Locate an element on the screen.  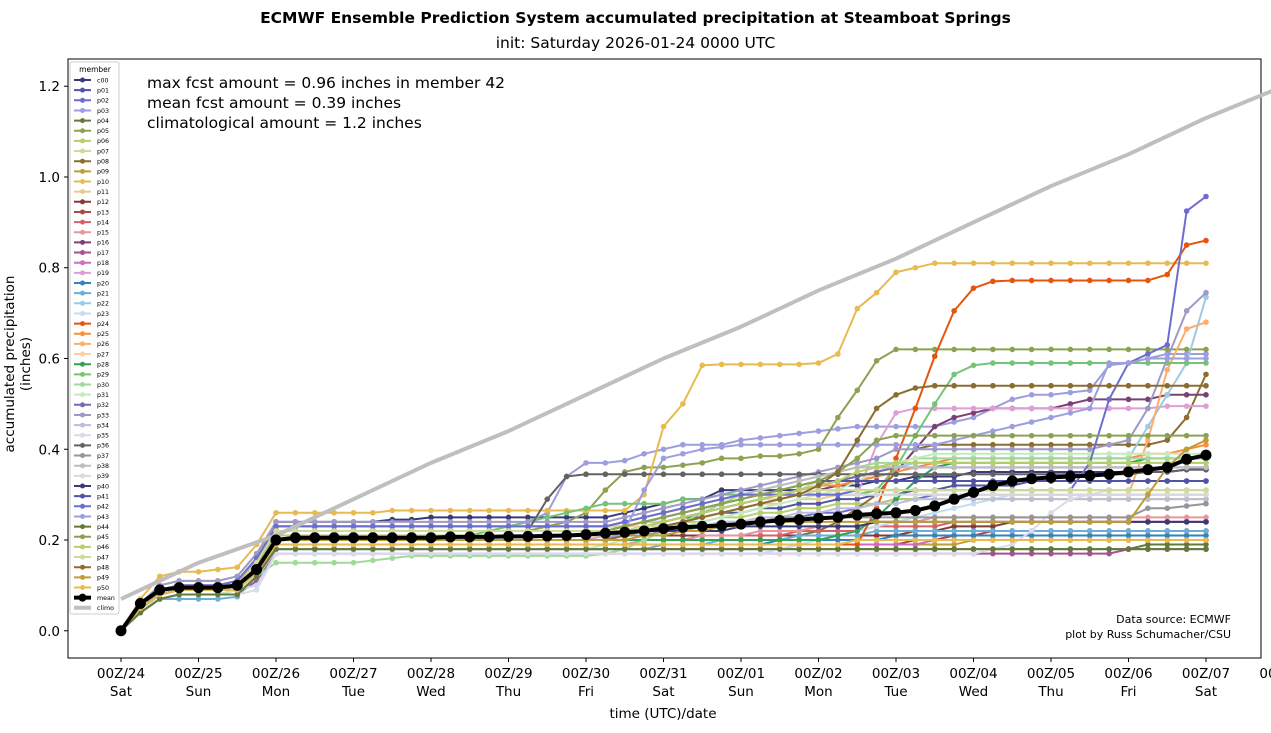
legend-label-p18: p18 is located at coordinates (103, 263).